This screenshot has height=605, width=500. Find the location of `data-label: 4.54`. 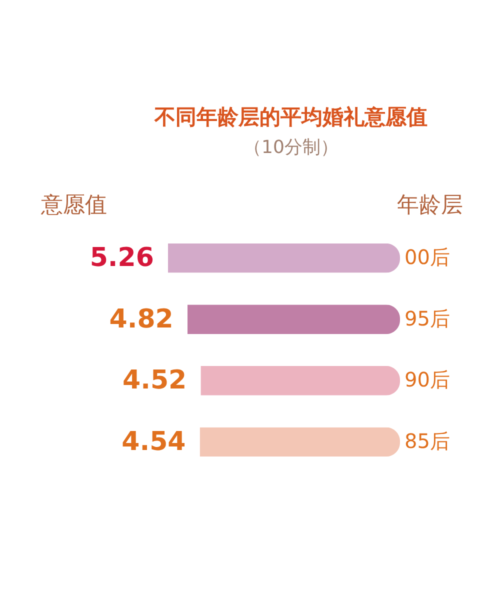

data-label: 4.54 is located at coordinates (154, 441).